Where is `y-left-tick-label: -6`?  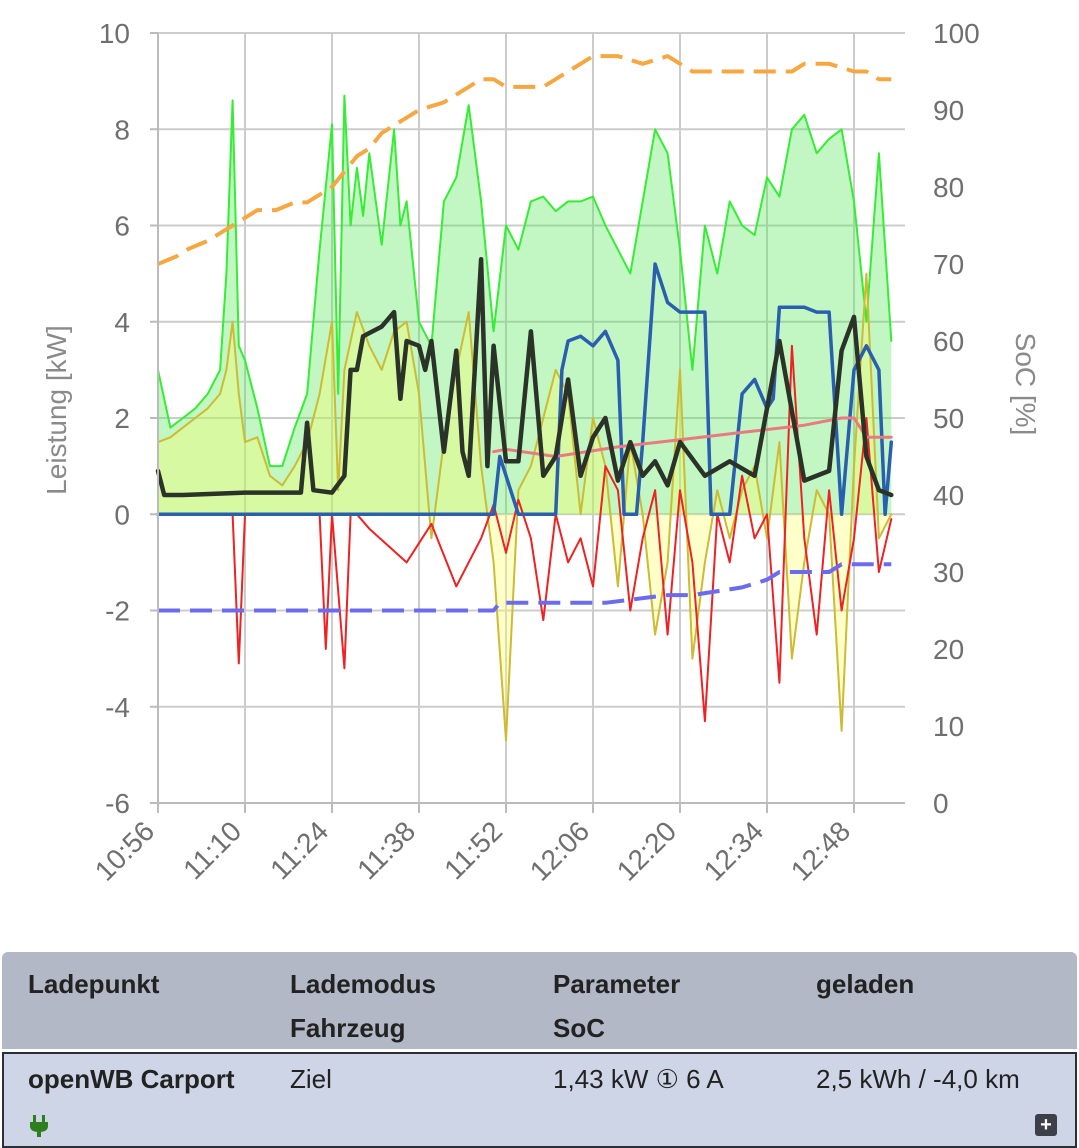
y-left-tick-label: -6 is located at coordinates (117, 803).